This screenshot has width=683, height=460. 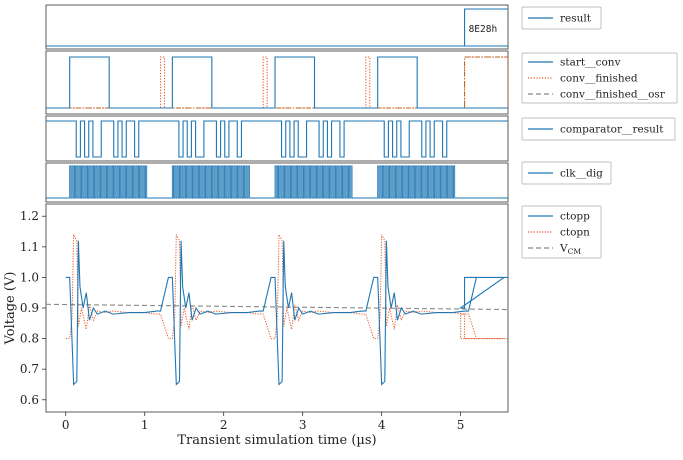 I want to click on legend-label-ctopp: ctopp, so click(x=575, y=217).